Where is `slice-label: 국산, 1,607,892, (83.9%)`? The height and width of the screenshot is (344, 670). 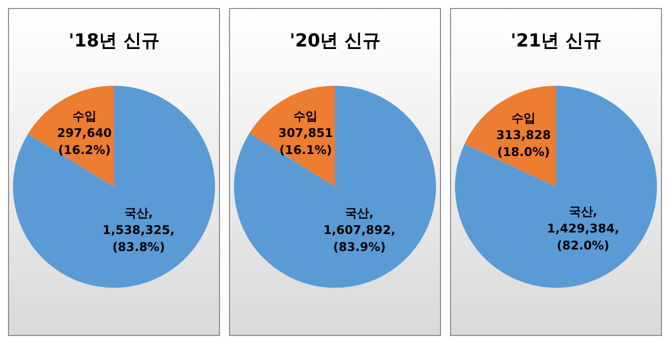 slice-label: 국산, 1,607,892, (83.9%) is located at coordinates (359, 230).